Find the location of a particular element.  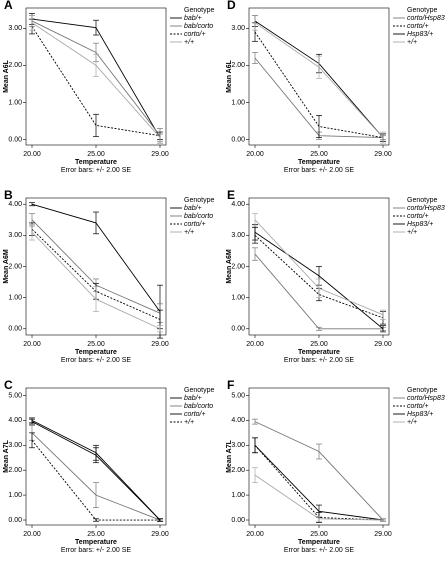

panel-label: B is located at coordinates (8, 195).